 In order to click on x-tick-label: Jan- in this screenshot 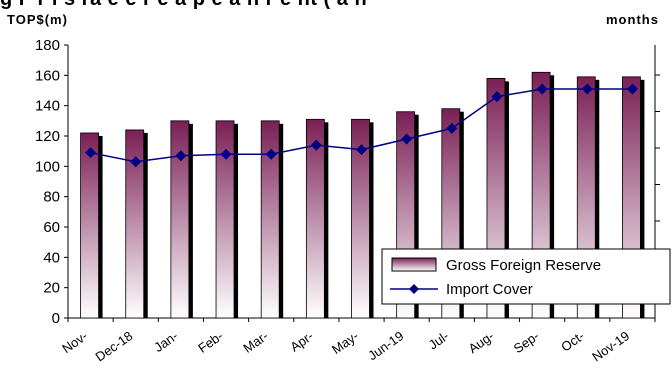, I will do `click(165, 341)`.